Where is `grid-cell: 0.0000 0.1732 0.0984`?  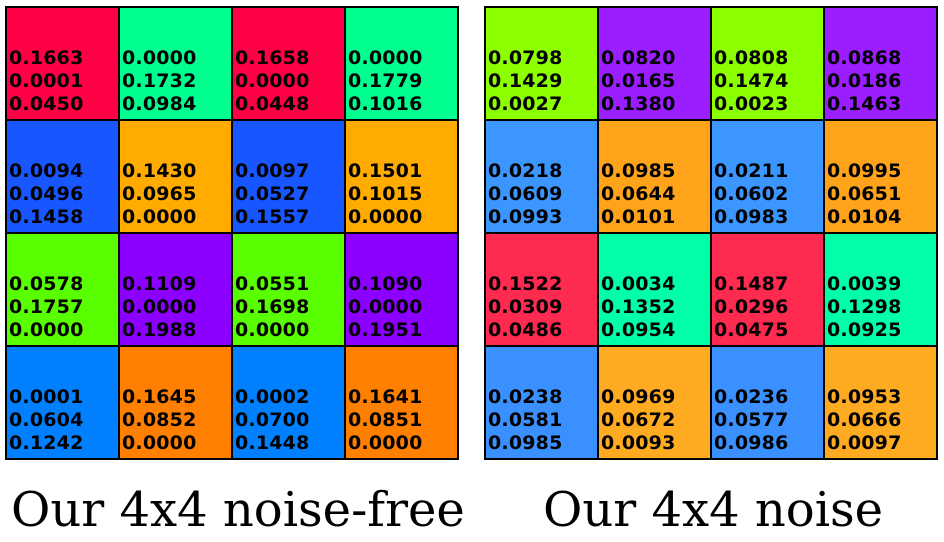 grid-cell: 0.0000 0.1732 0.0984 is located at coordinates (175, 63).